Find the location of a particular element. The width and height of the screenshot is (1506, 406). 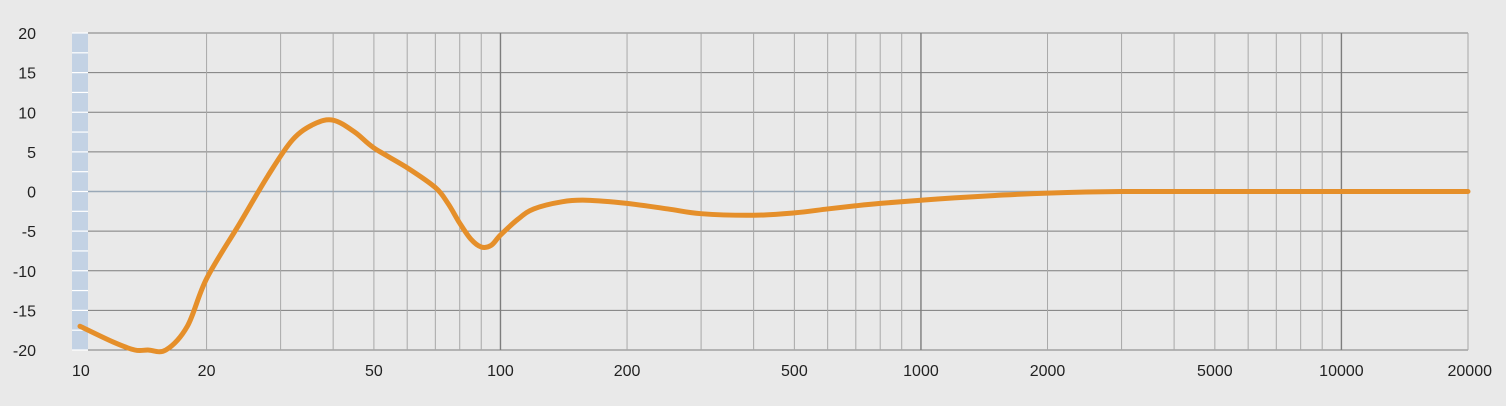

x-tick-label: 20 is located at coordinates (207, 371).